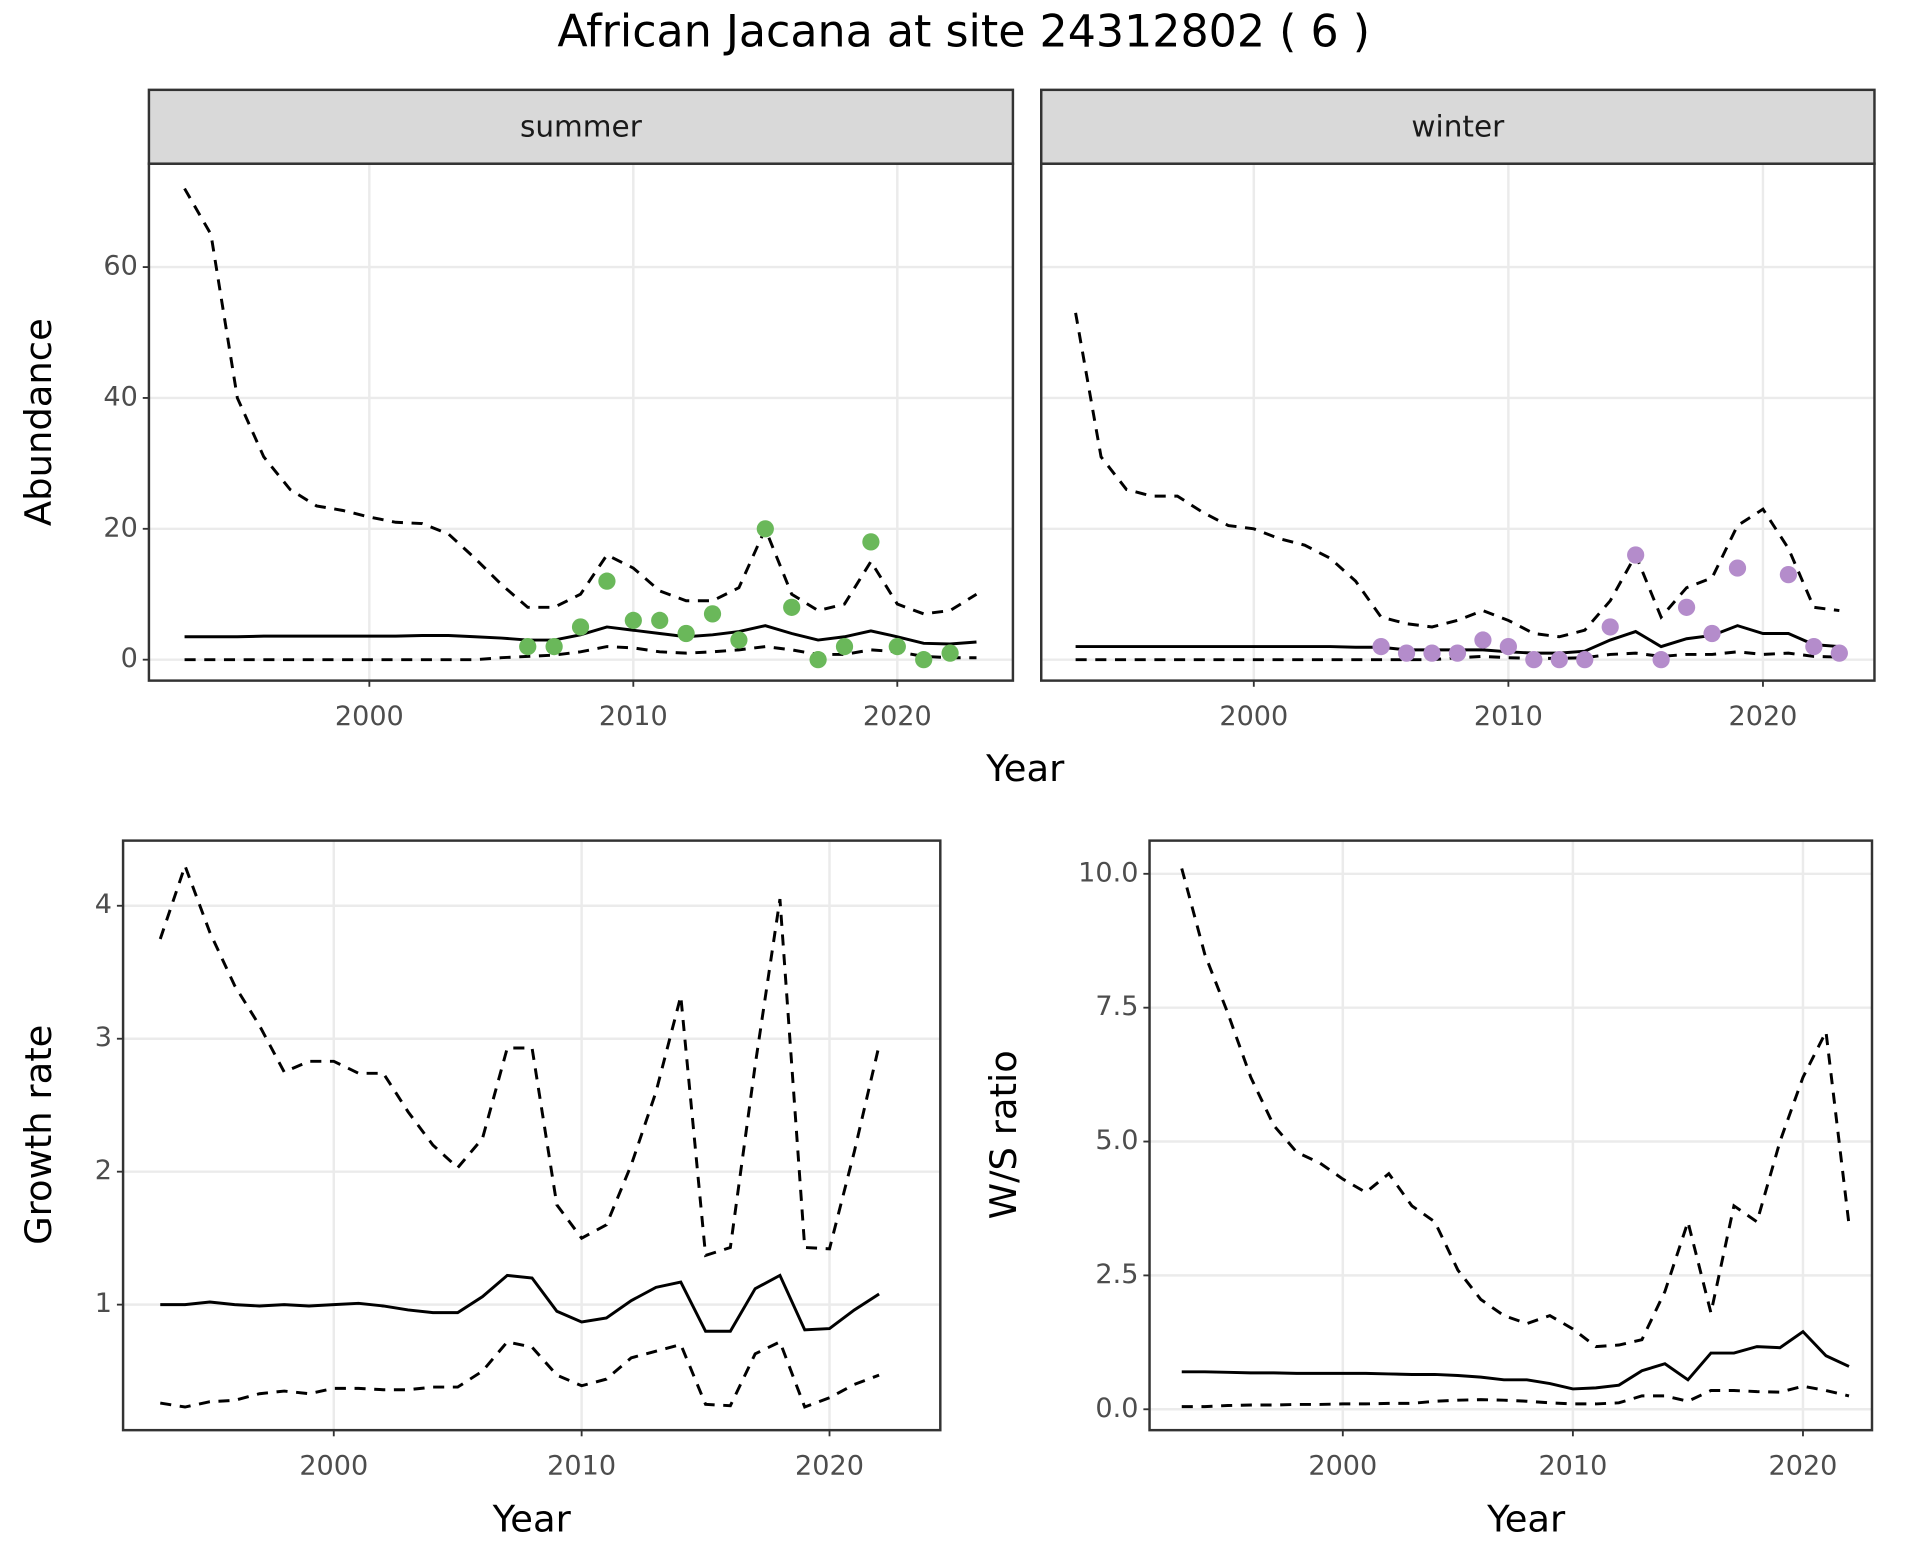 The height and width of the screenshot is (1560, 1920). I want to click on facet-title: winter, so click(1458, 126).